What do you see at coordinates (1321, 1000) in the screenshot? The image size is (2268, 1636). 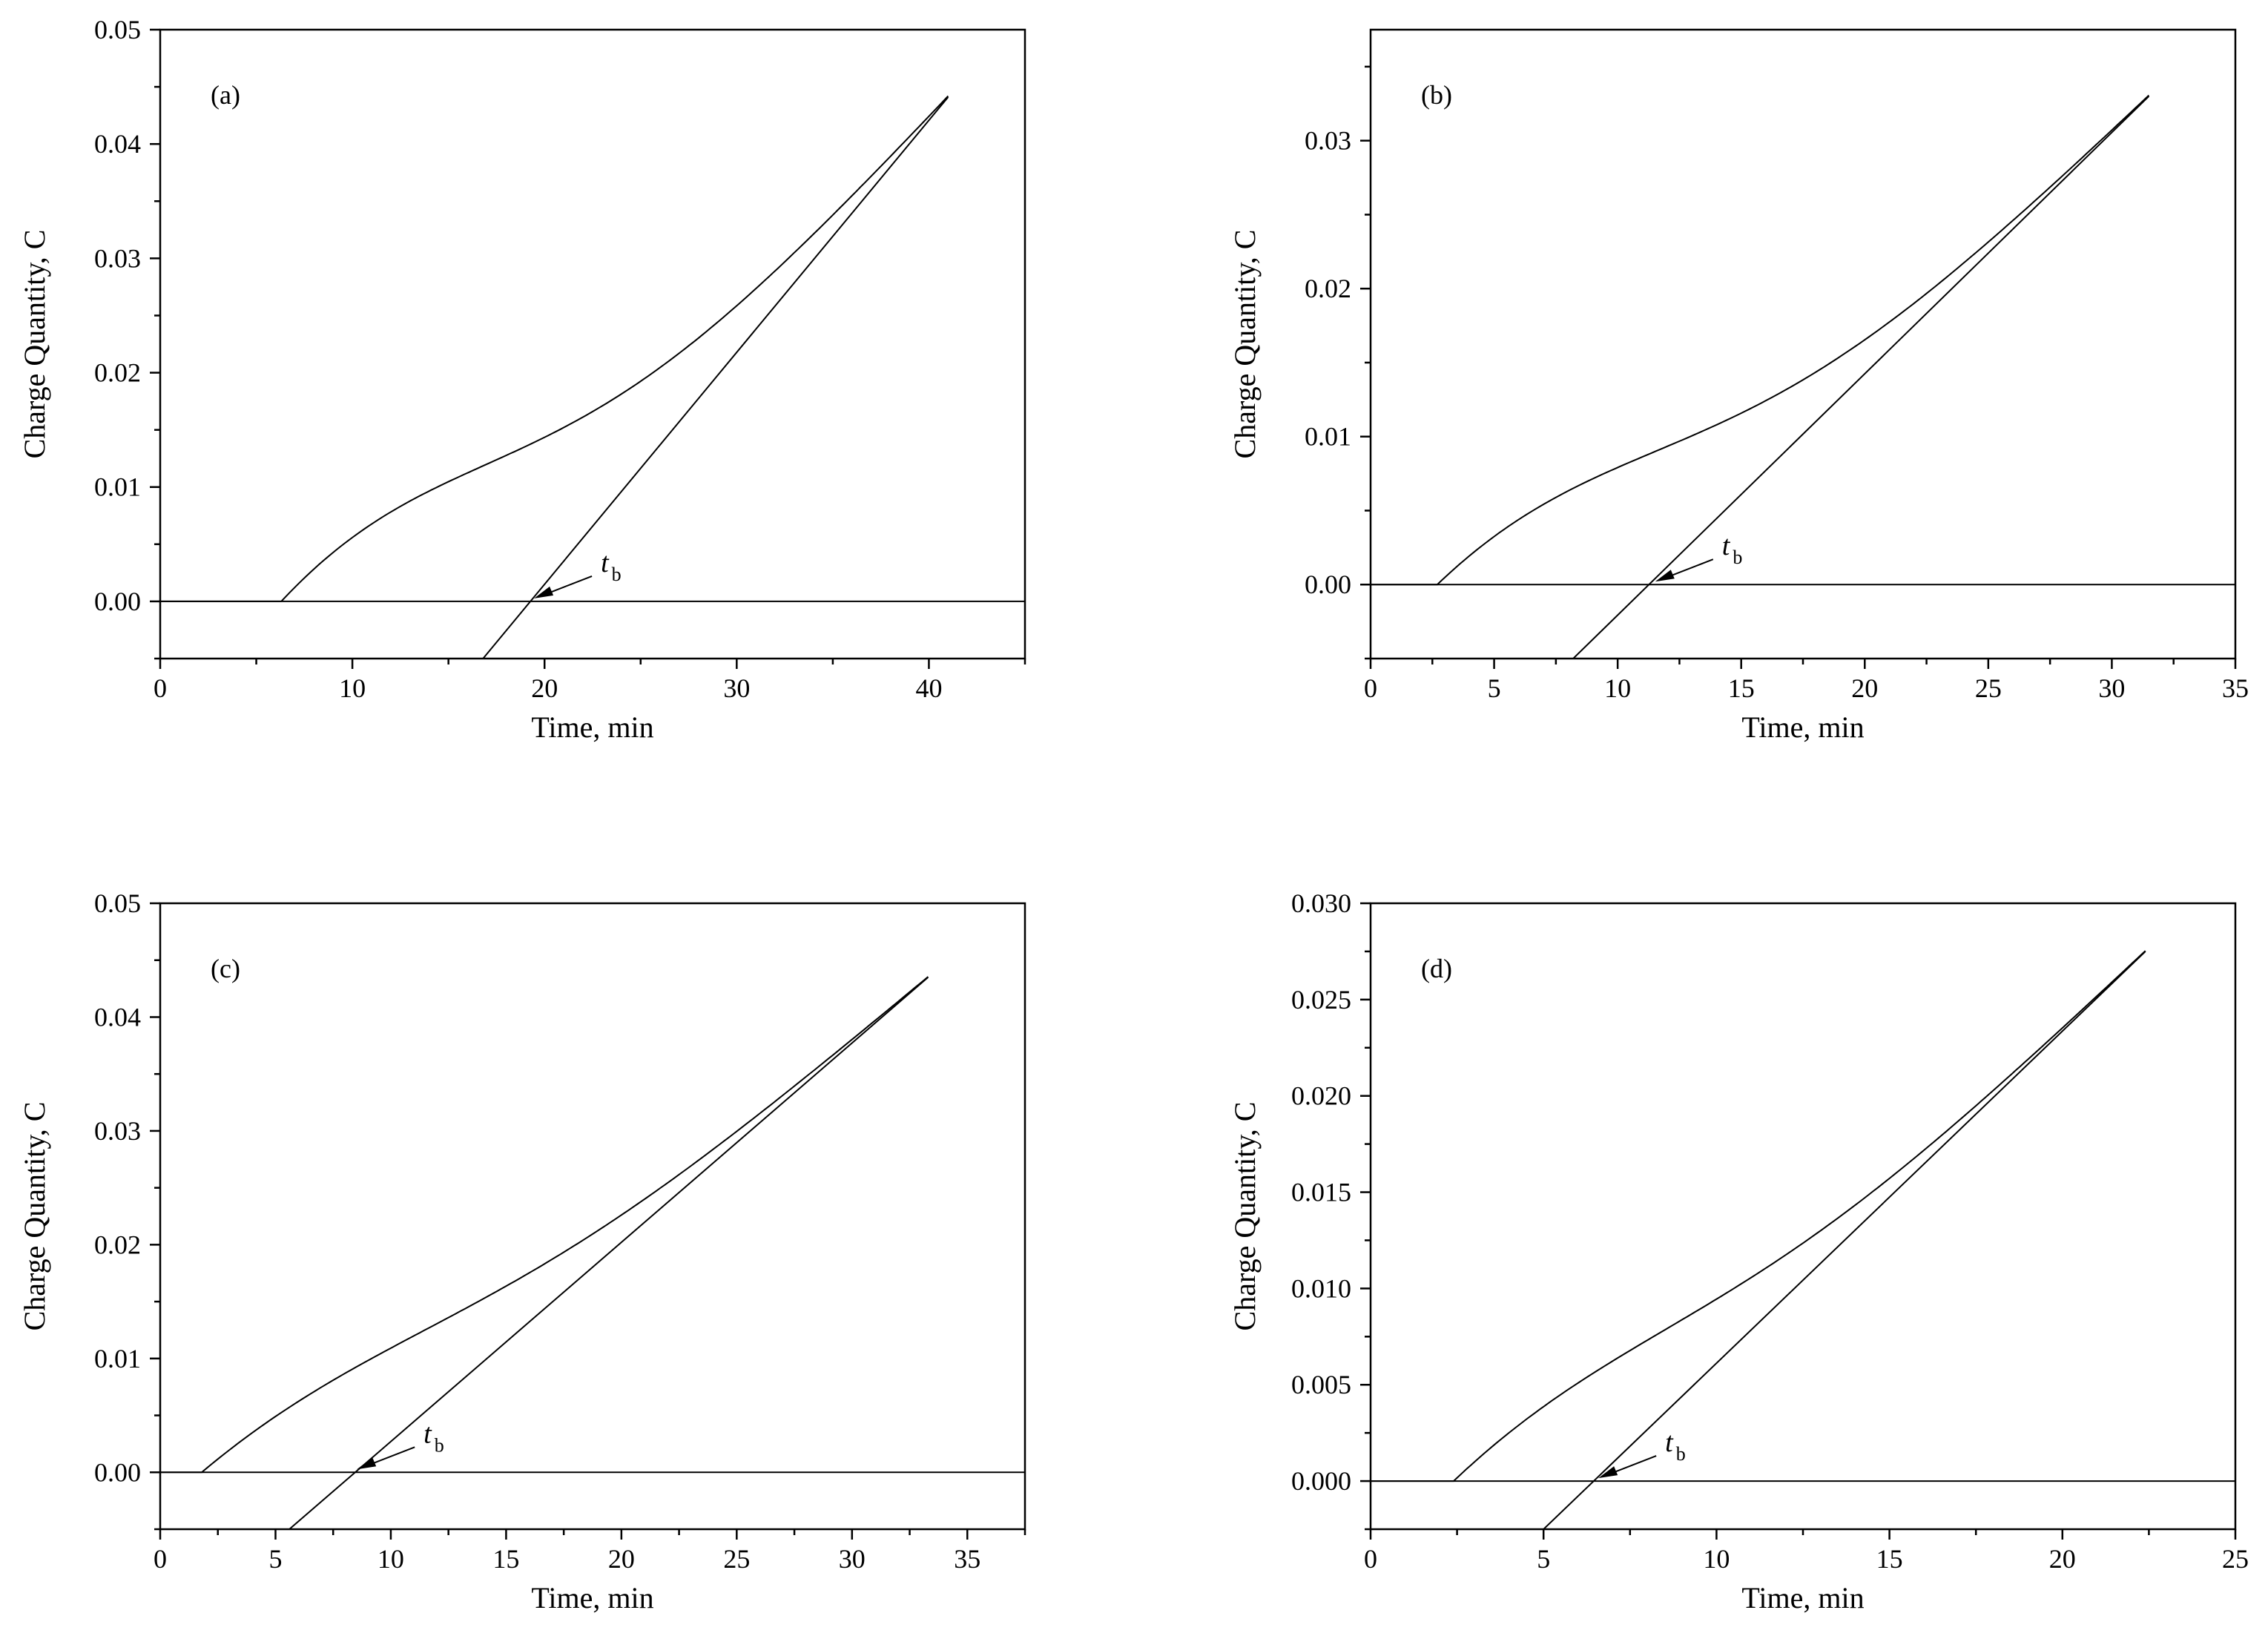 I see `y-tick-label: 0.025` at bounding box center [1321, 1000].